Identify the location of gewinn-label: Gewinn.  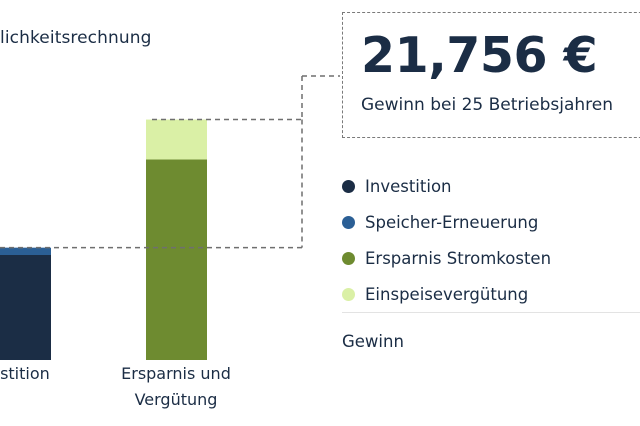
(373, 341).